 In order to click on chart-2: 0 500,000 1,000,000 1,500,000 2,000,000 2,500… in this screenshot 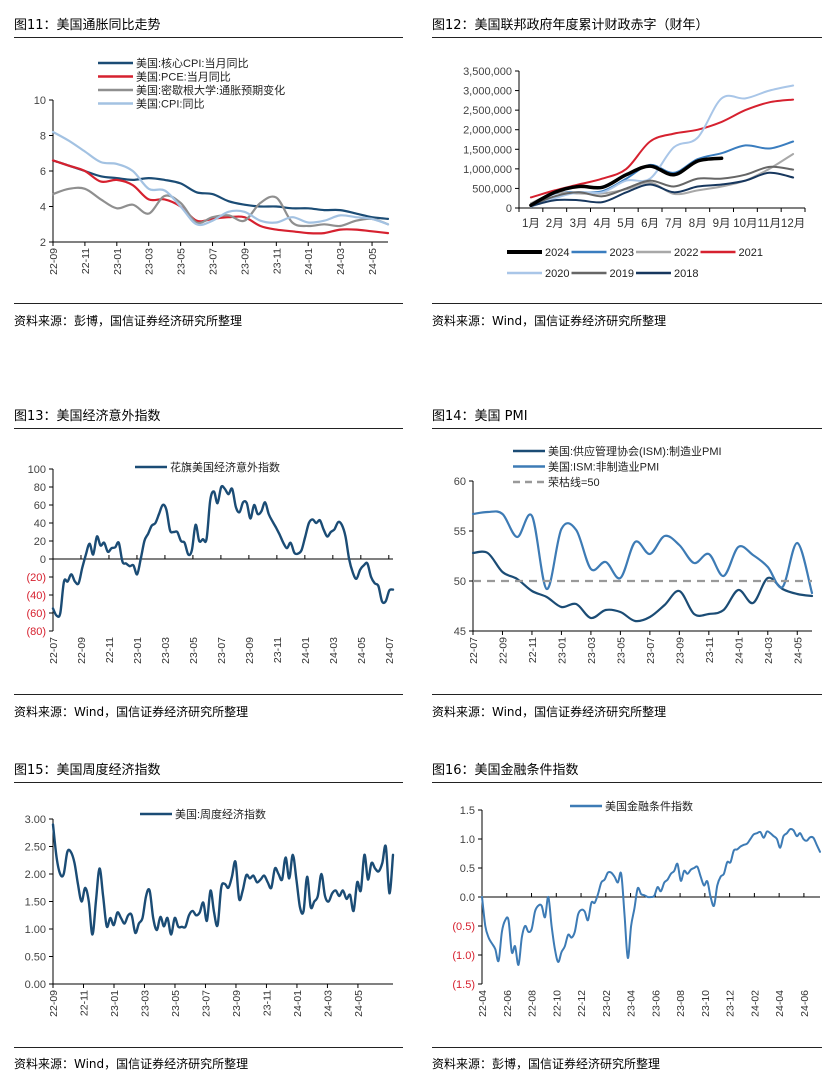, I will do `click(634, 173)`.